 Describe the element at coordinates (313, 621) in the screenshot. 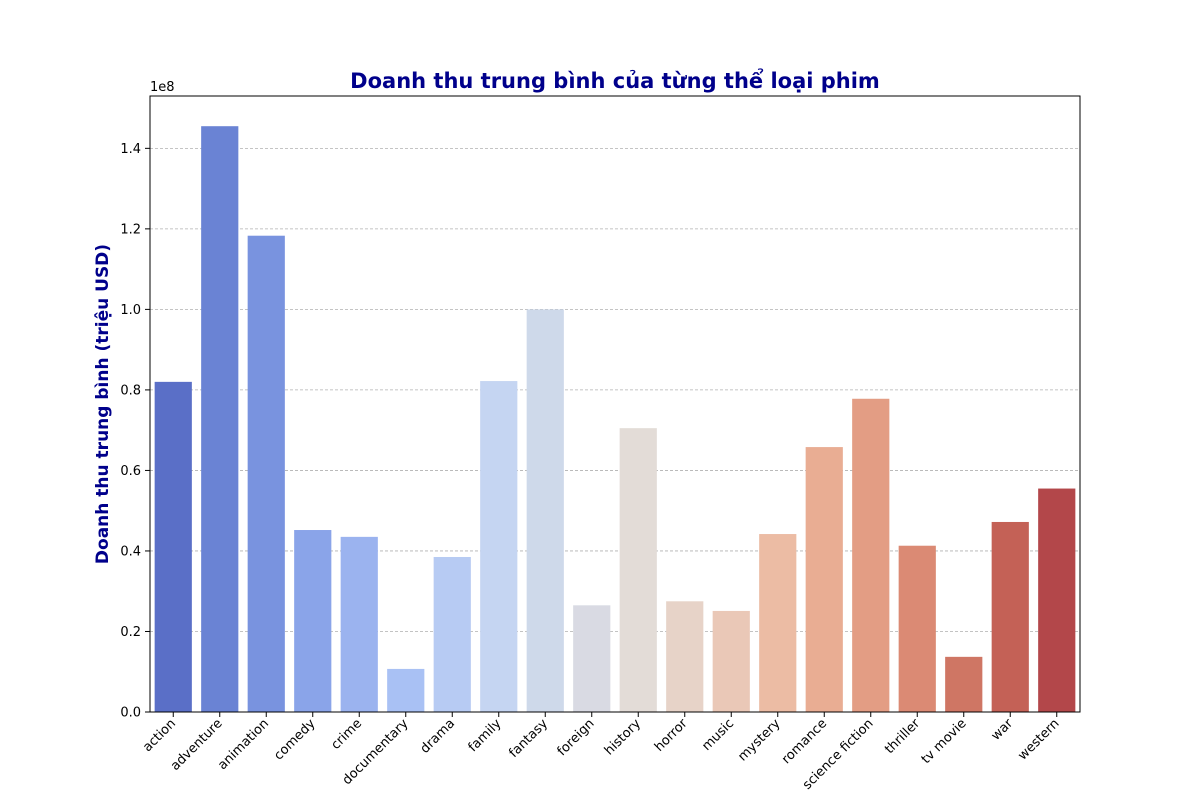

I see `bar-comedy` at that location.